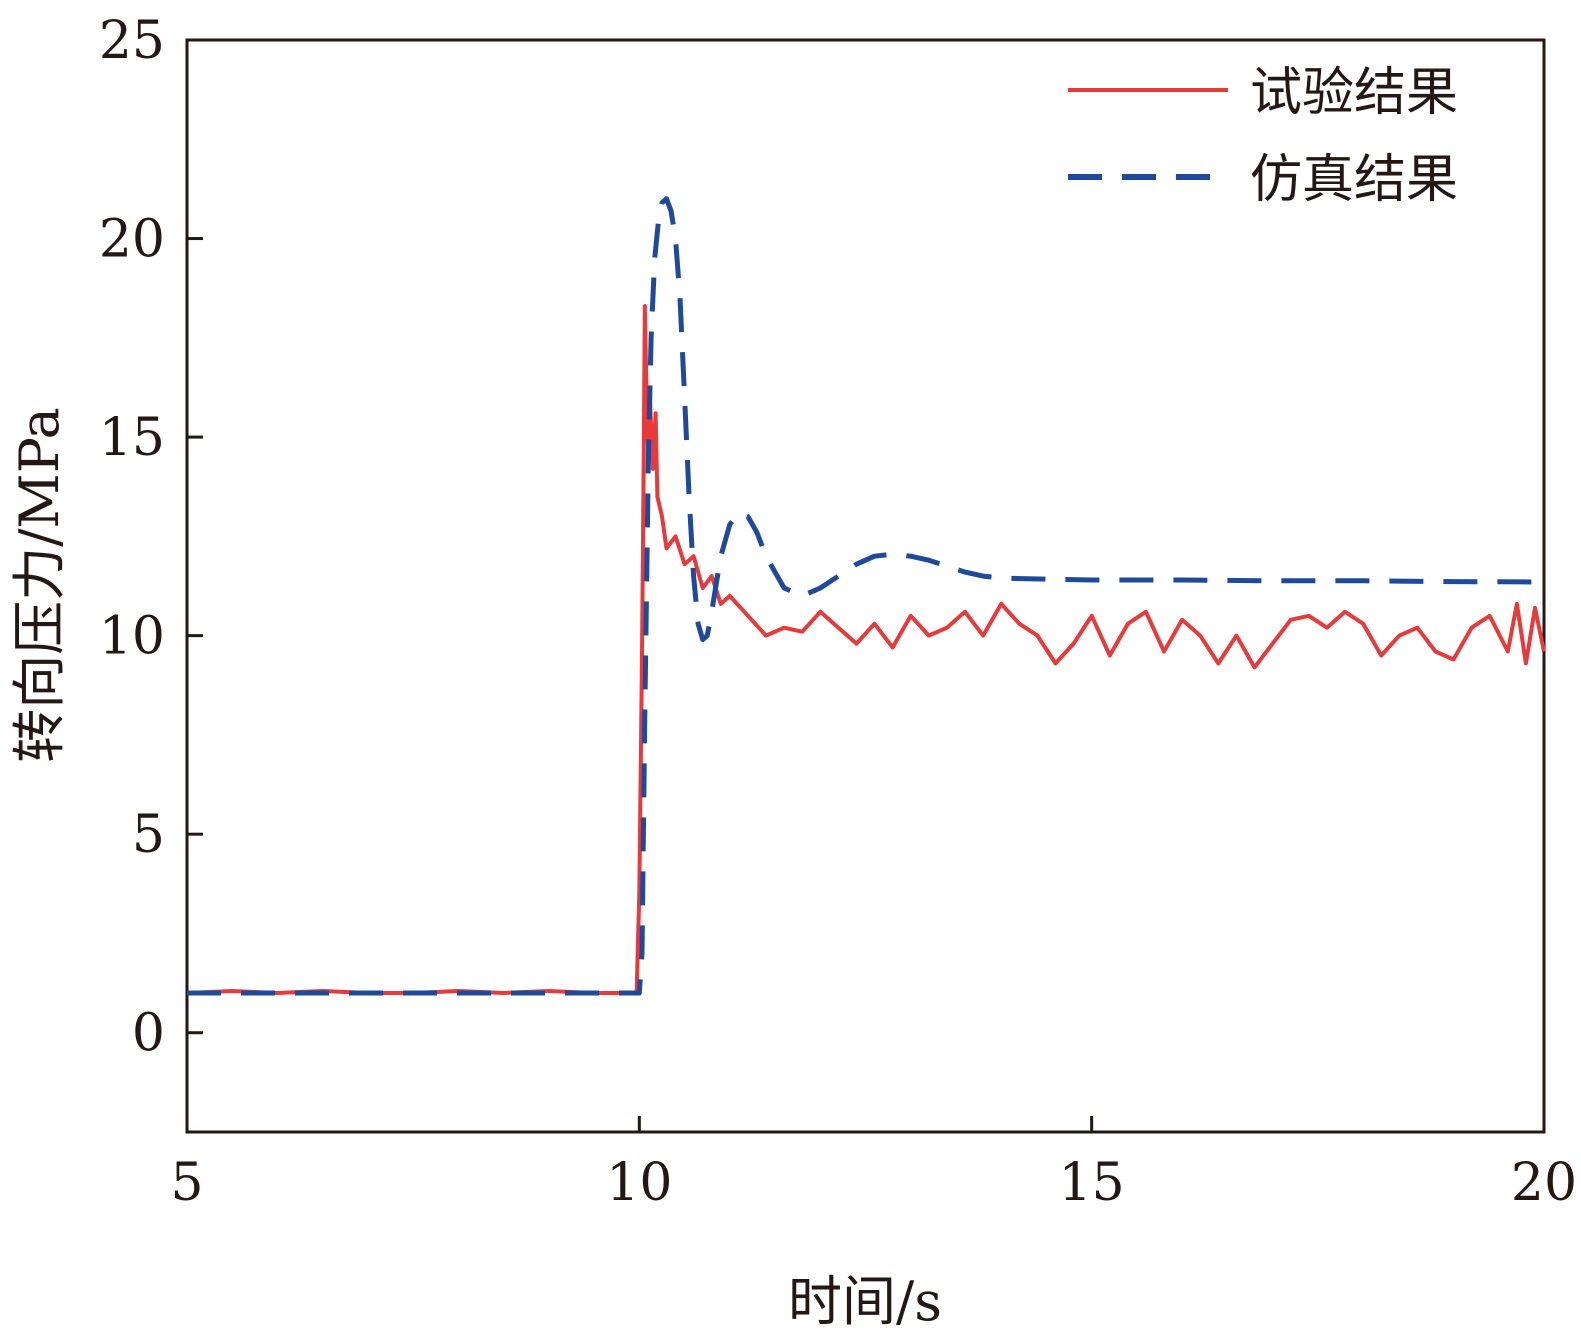 This screenshot has width=1581, height=1343. What do you see at coordinates (39, 585) in the screenshot?
I see `y-axis-title: 转向压力/MPa` at bounding box center [39, 585].